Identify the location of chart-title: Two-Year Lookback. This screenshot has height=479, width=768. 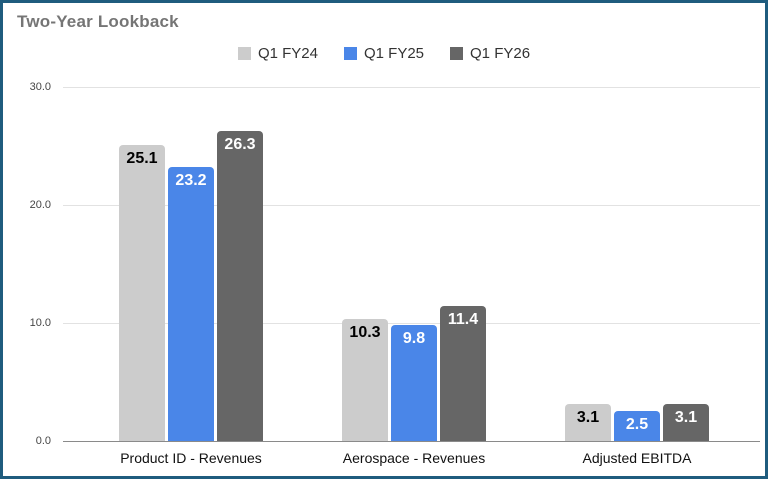
(98, 21).